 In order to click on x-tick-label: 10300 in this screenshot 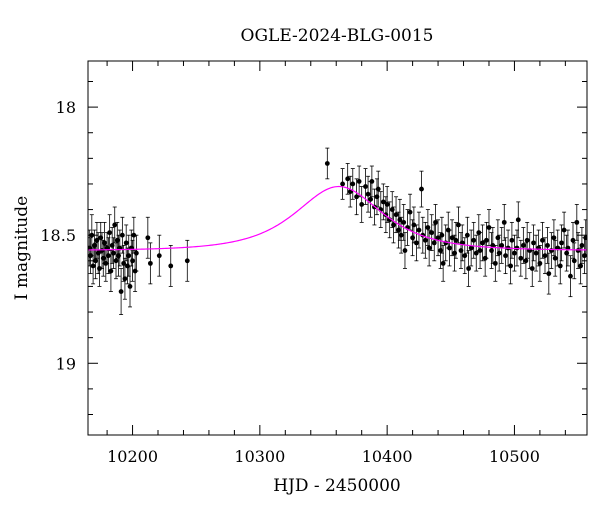, I will do `click(259, 456)`.